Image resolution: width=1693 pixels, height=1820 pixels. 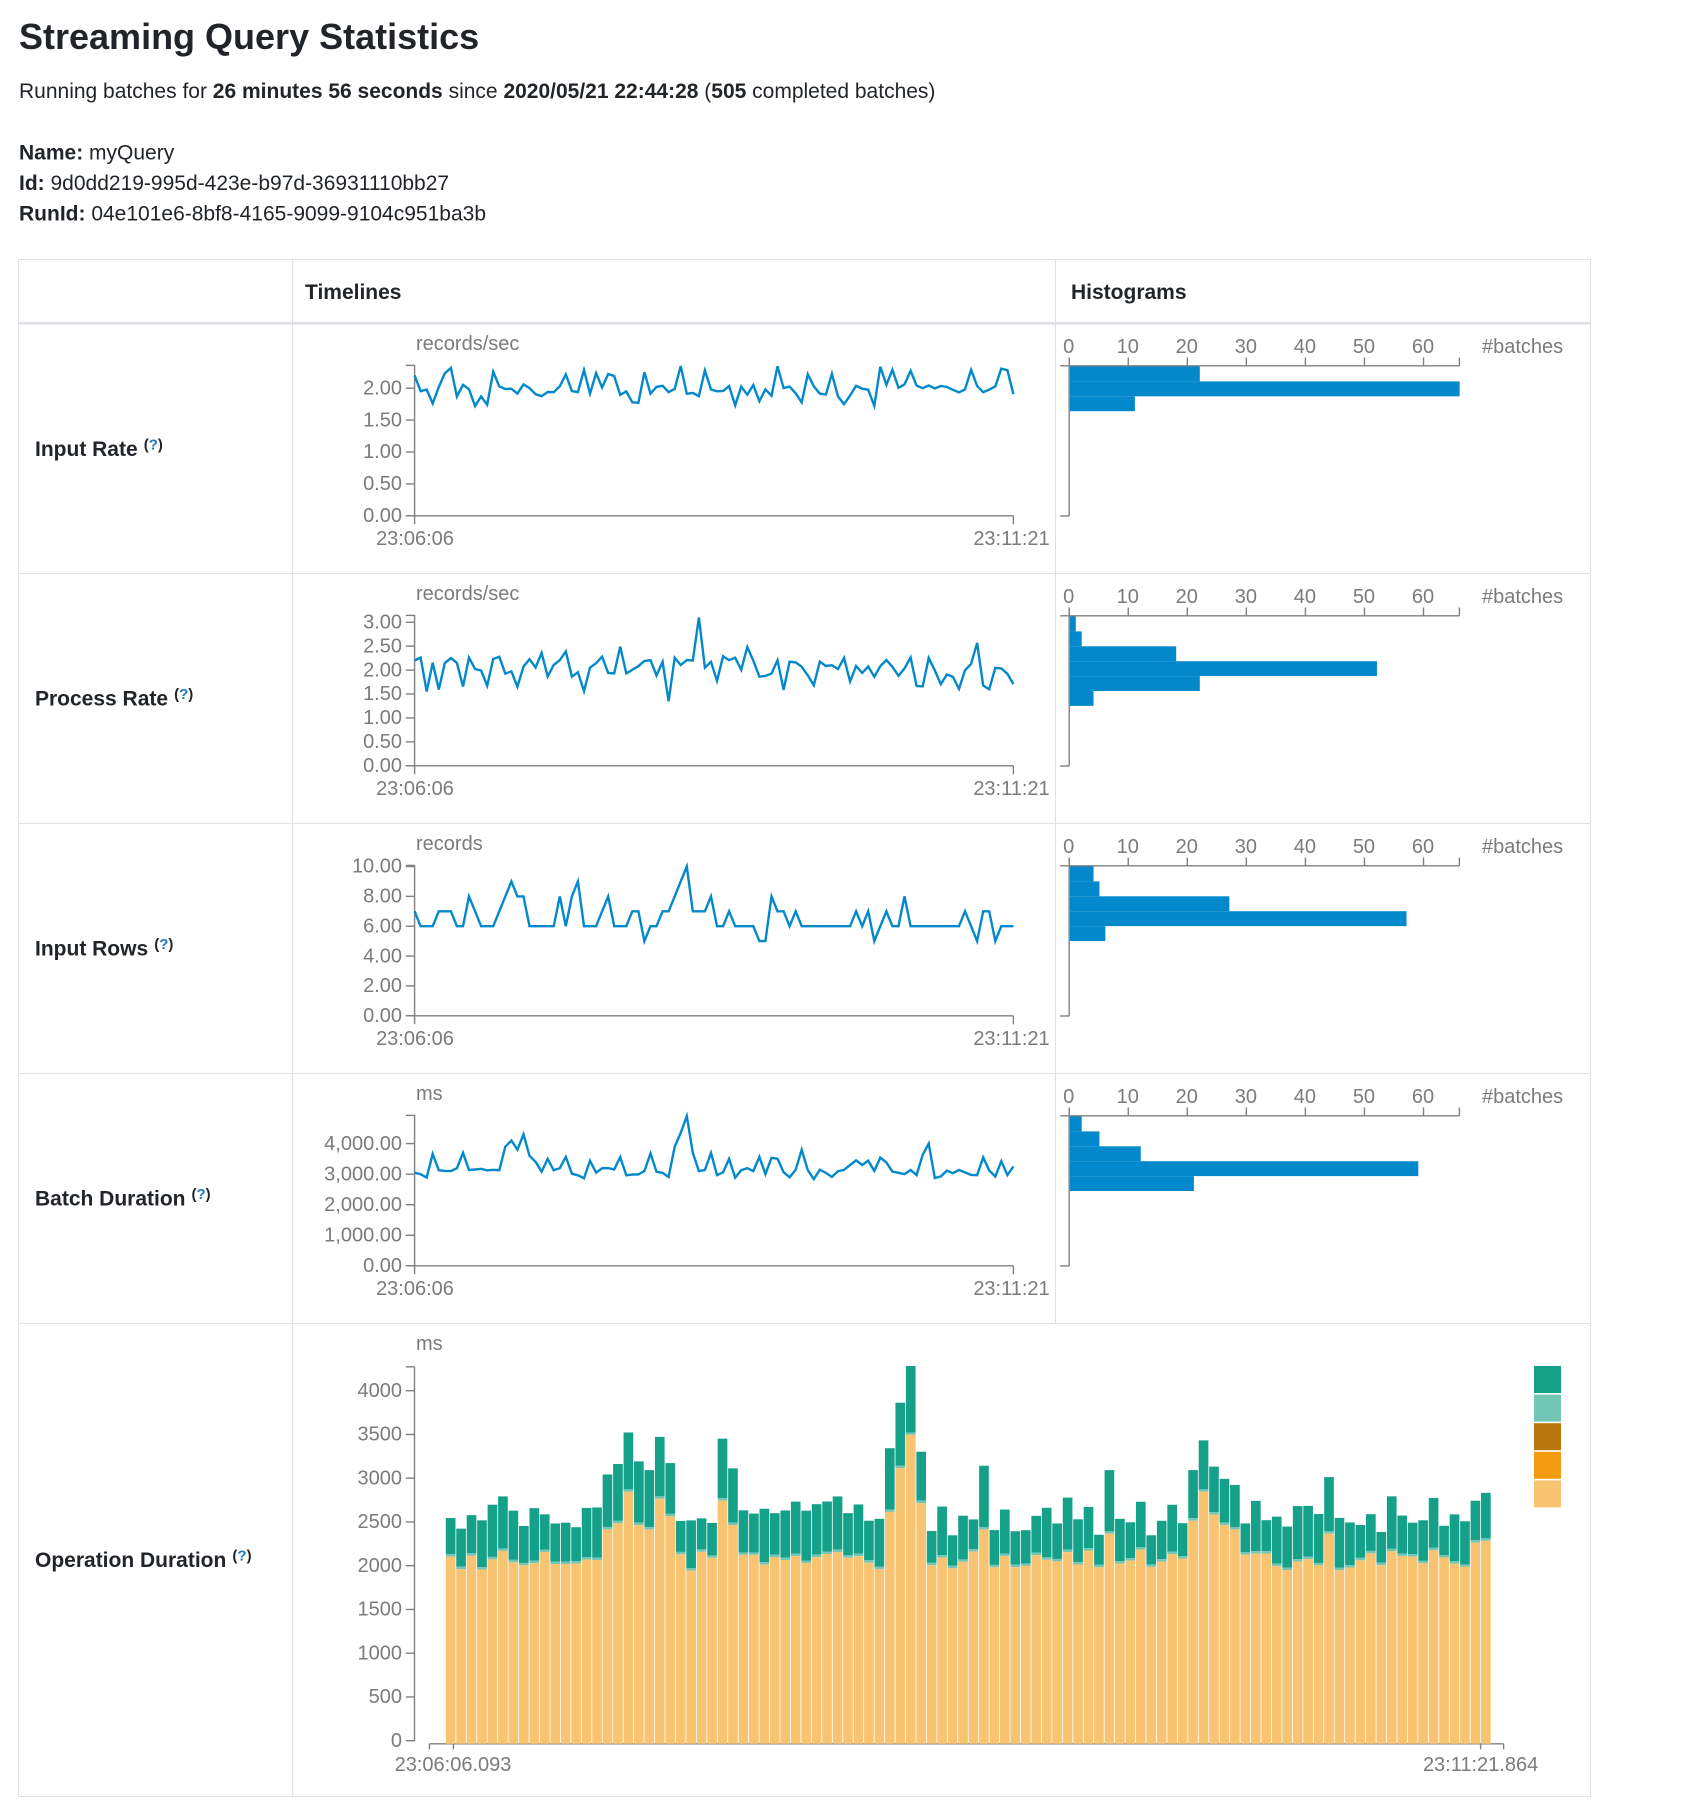 What do you see at coordinates (130, 1560) in the screenshot?
I see `svg-text: Operation Duration` at bounding box center [130, 1560].